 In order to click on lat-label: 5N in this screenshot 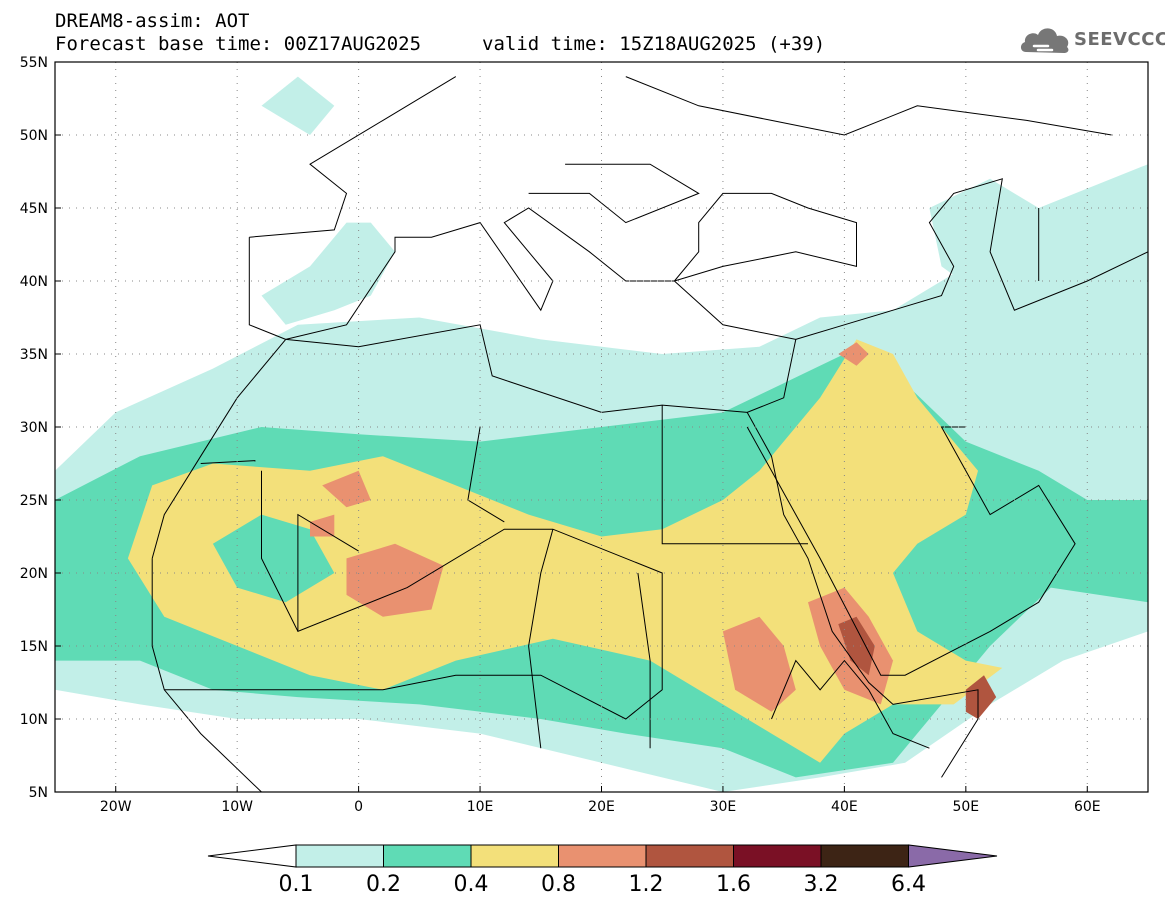, I will do `click(38, 793)`.